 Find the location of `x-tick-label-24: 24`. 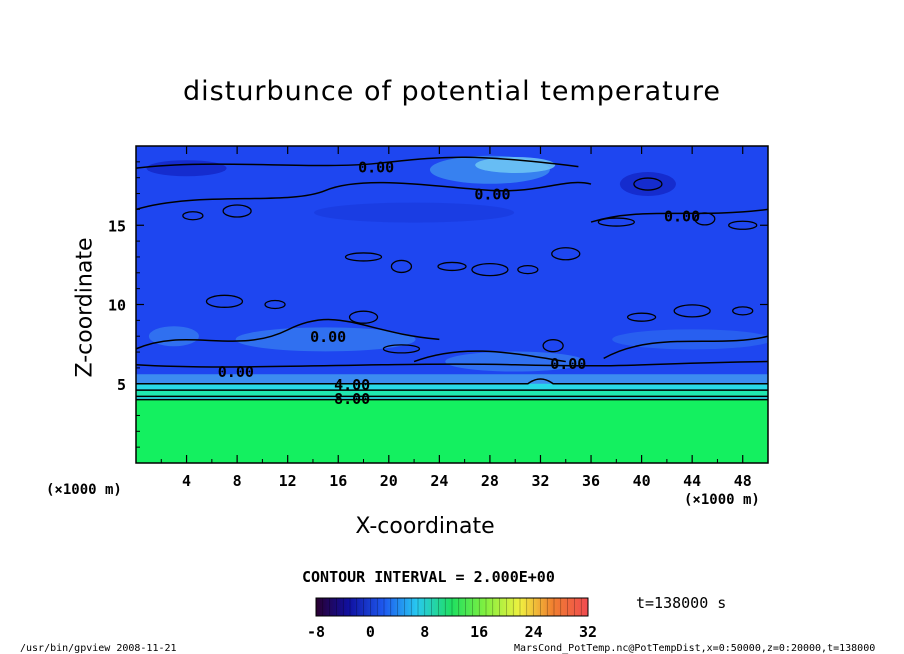

x-tick-label-24: 24 is located at coordinates (439, 481).